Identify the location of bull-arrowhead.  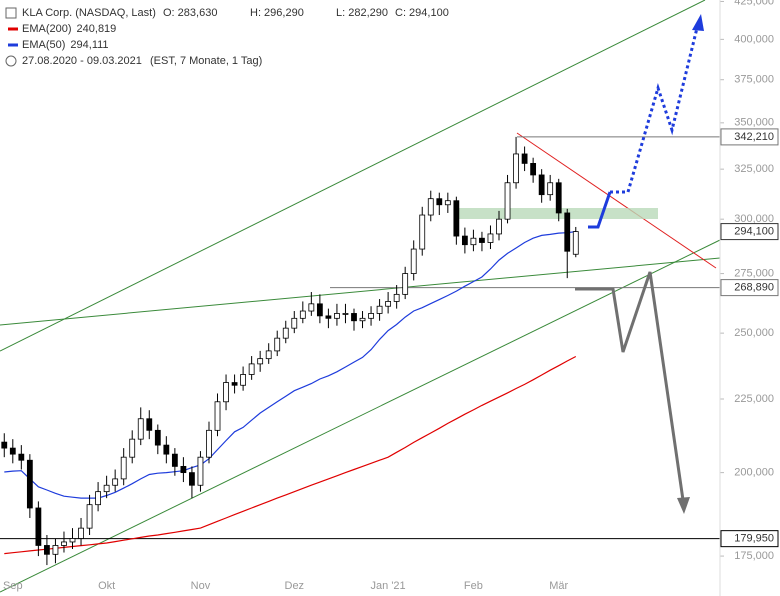
(698, 22).